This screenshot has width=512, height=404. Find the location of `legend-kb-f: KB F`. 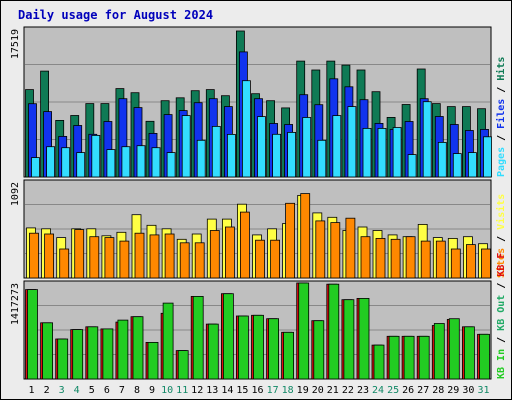

legend-kb-f: KB F is located at coordinates (501, 265).